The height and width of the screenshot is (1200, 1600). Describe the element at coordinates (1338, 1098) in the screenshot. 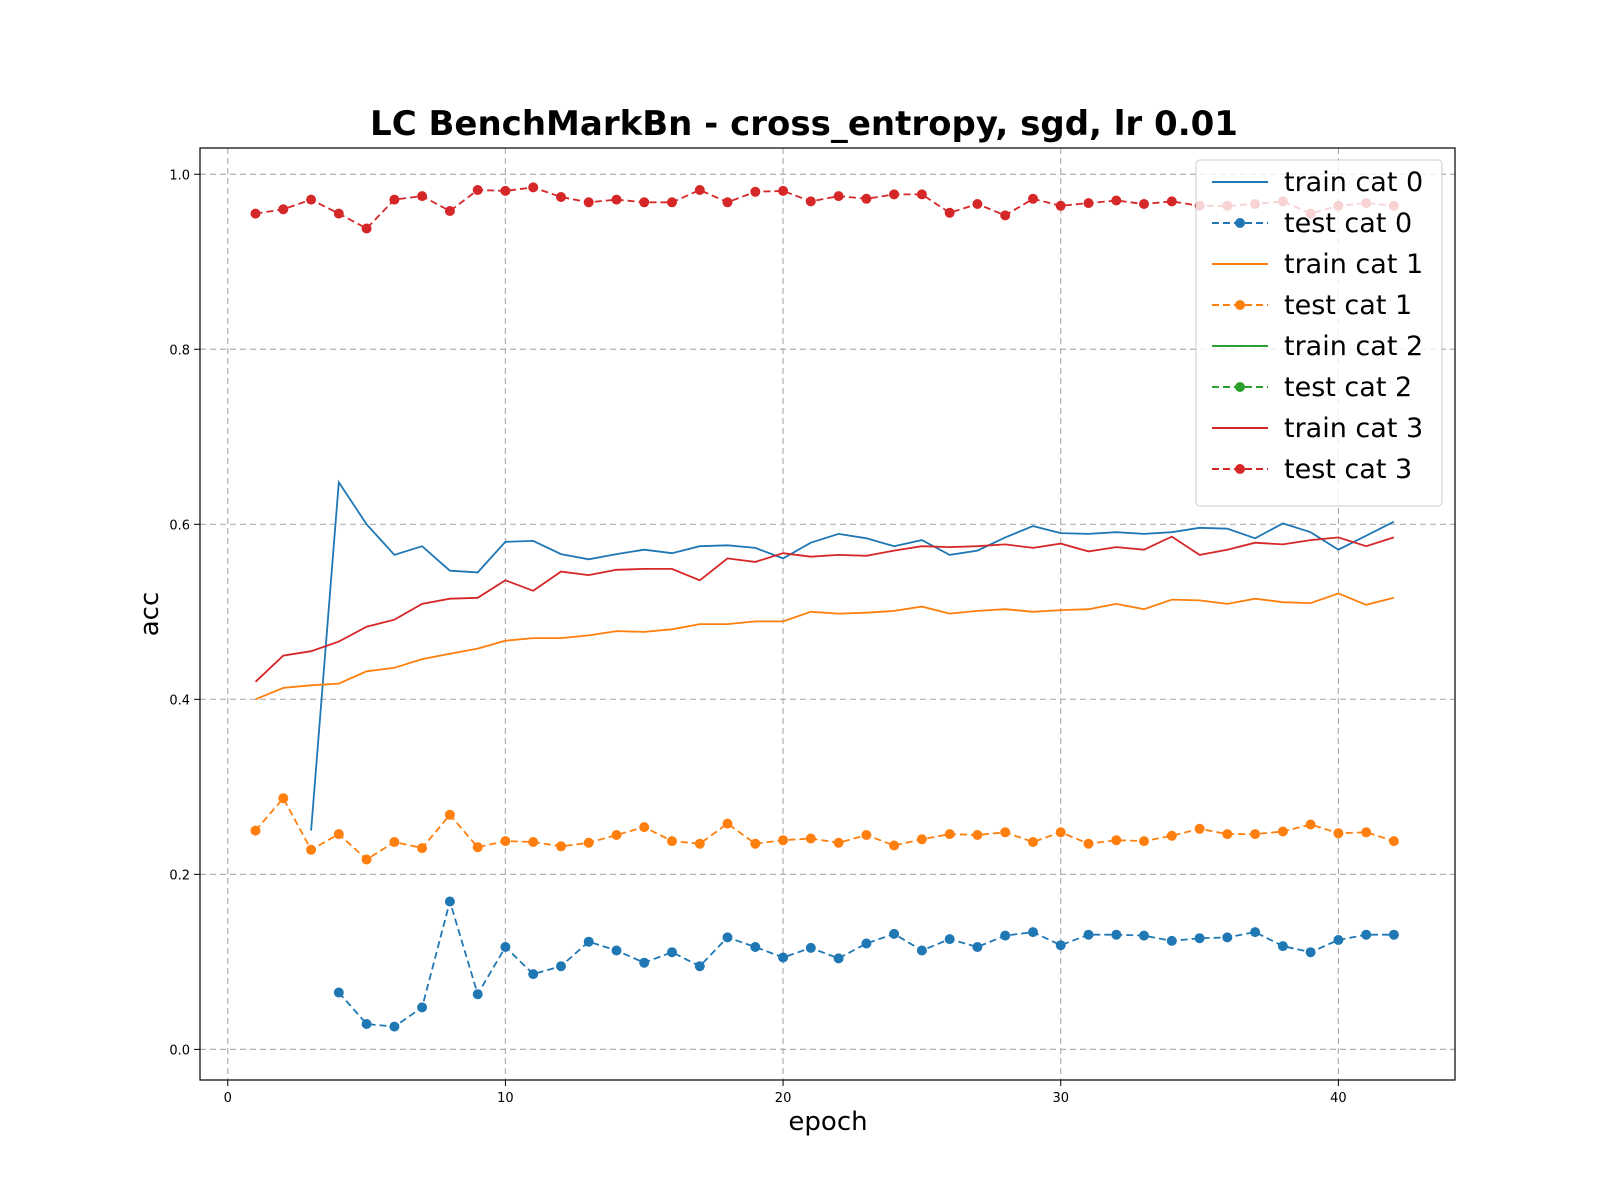

I see `x-tick-label: 40` at that location.